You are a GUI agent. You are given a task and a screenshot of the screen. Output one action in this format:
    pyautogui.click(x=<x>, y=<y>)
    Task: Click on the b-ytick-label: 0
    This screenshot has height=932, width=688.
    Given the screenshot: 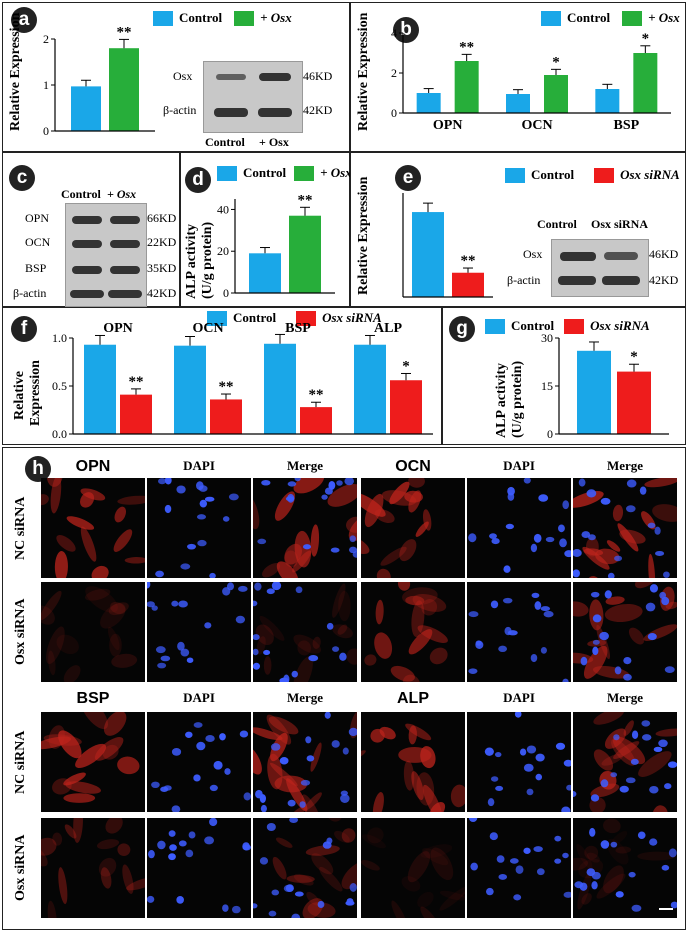 What is the action you would take?
    pyautogui.click(x=394, y=113)
    